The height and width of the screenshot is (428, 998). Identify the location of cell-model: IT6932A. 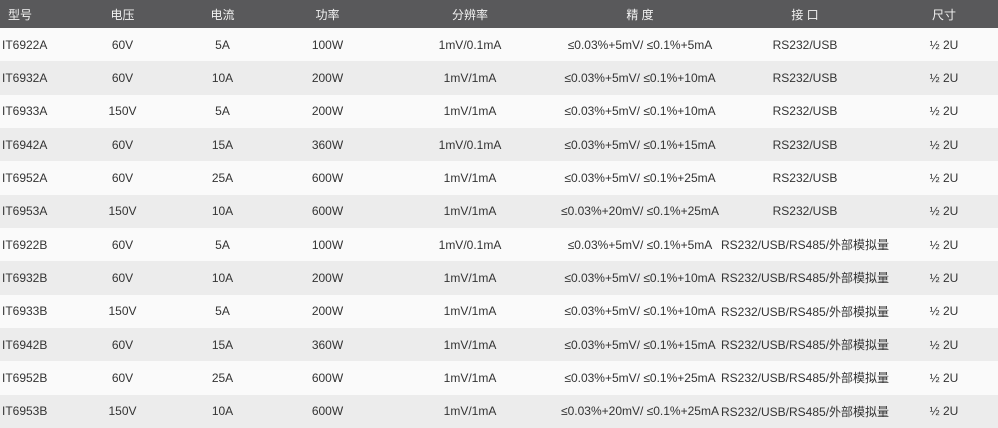
(25, 77).